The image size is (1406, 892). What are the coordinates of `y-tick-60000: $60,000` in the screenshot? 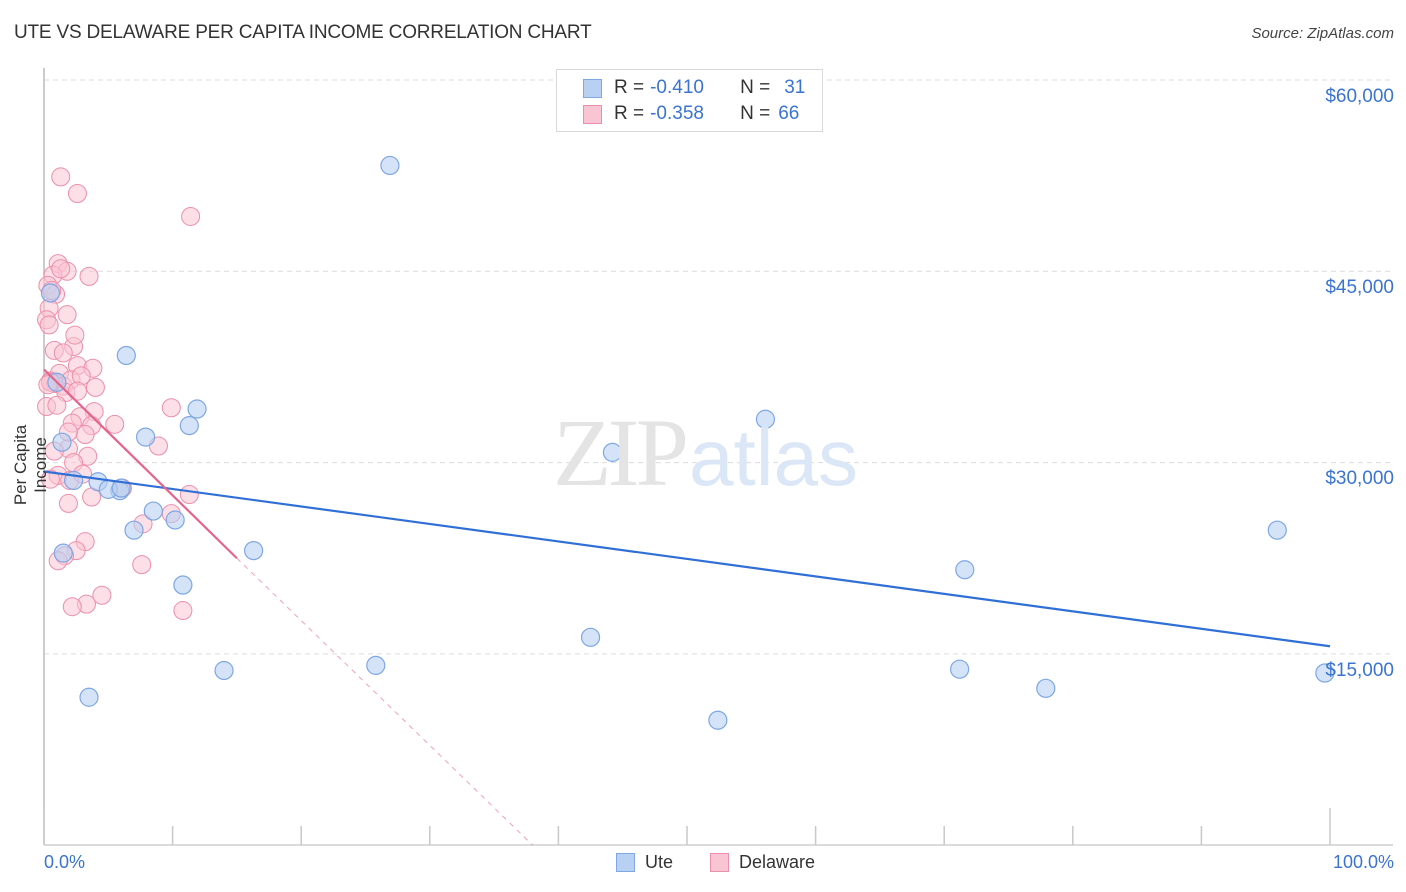 It's located at (1359, 96).